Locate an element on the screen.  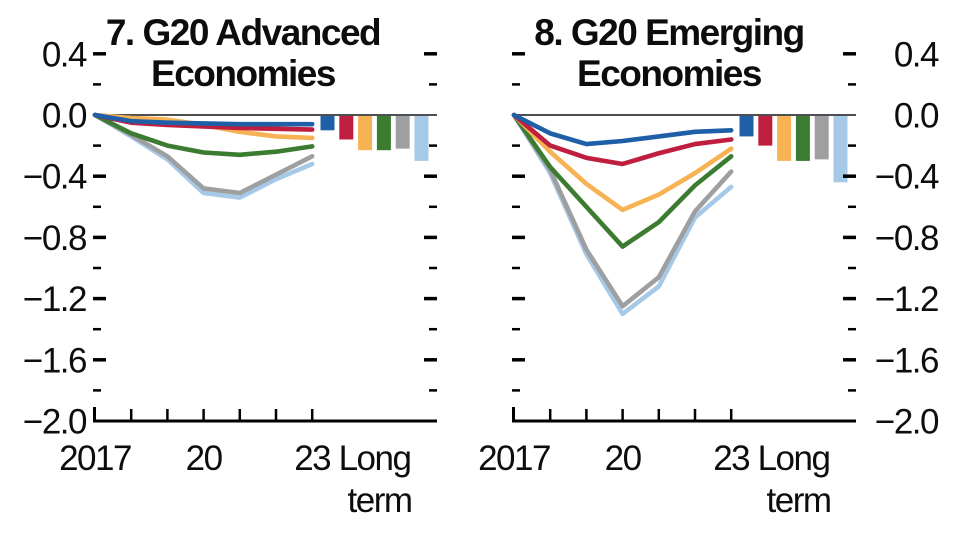
panel-title-emerging-line2: Economies is located at coordinates (669, 73).